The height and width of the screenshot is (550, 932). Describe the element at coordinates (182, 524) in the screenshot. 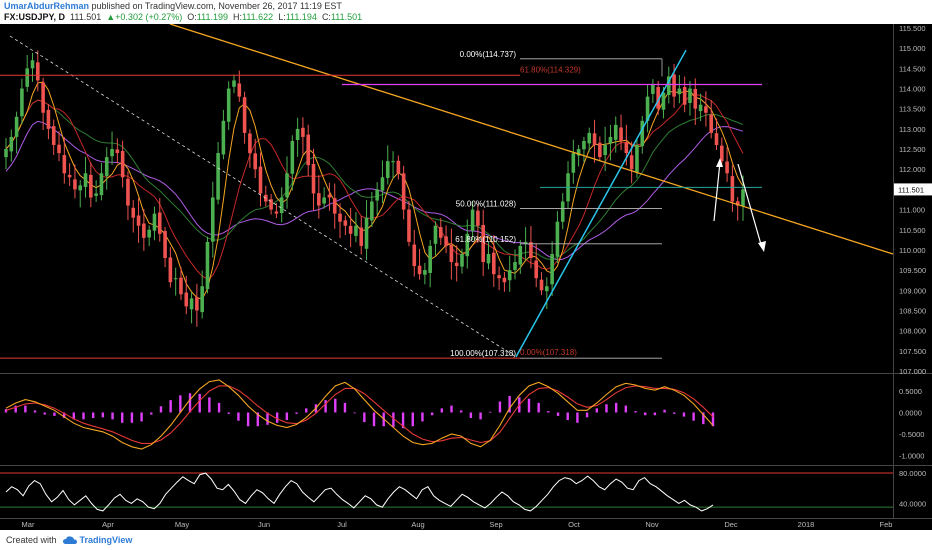

I see `time-axis-label: May` at that location.